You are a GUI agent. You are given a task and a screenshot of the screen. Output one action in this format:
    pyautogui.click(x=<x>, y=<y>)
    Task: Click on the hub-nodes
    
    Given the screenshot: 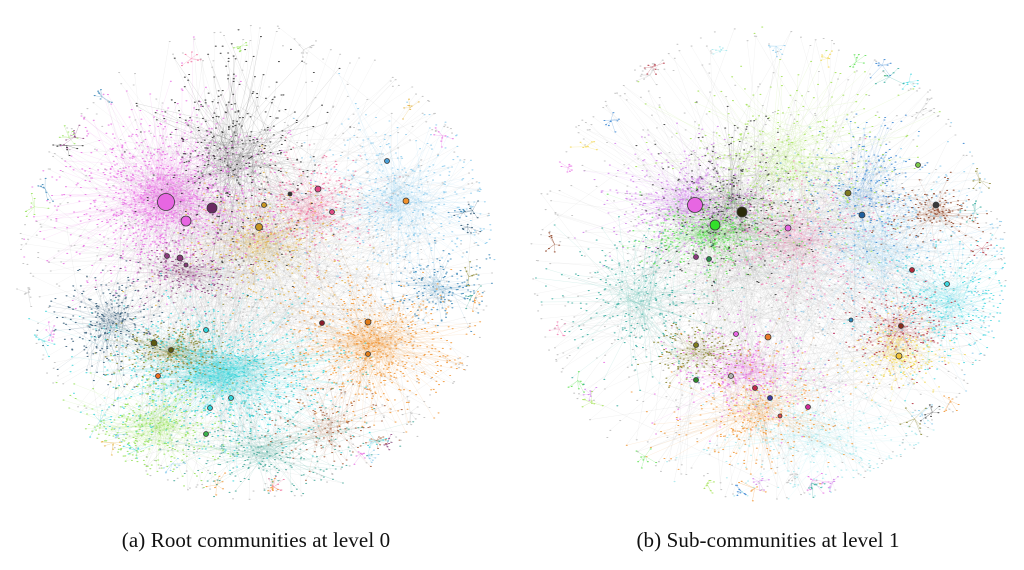 What is the action you would take?
    pyautogui.click(x=818, y=290)
    